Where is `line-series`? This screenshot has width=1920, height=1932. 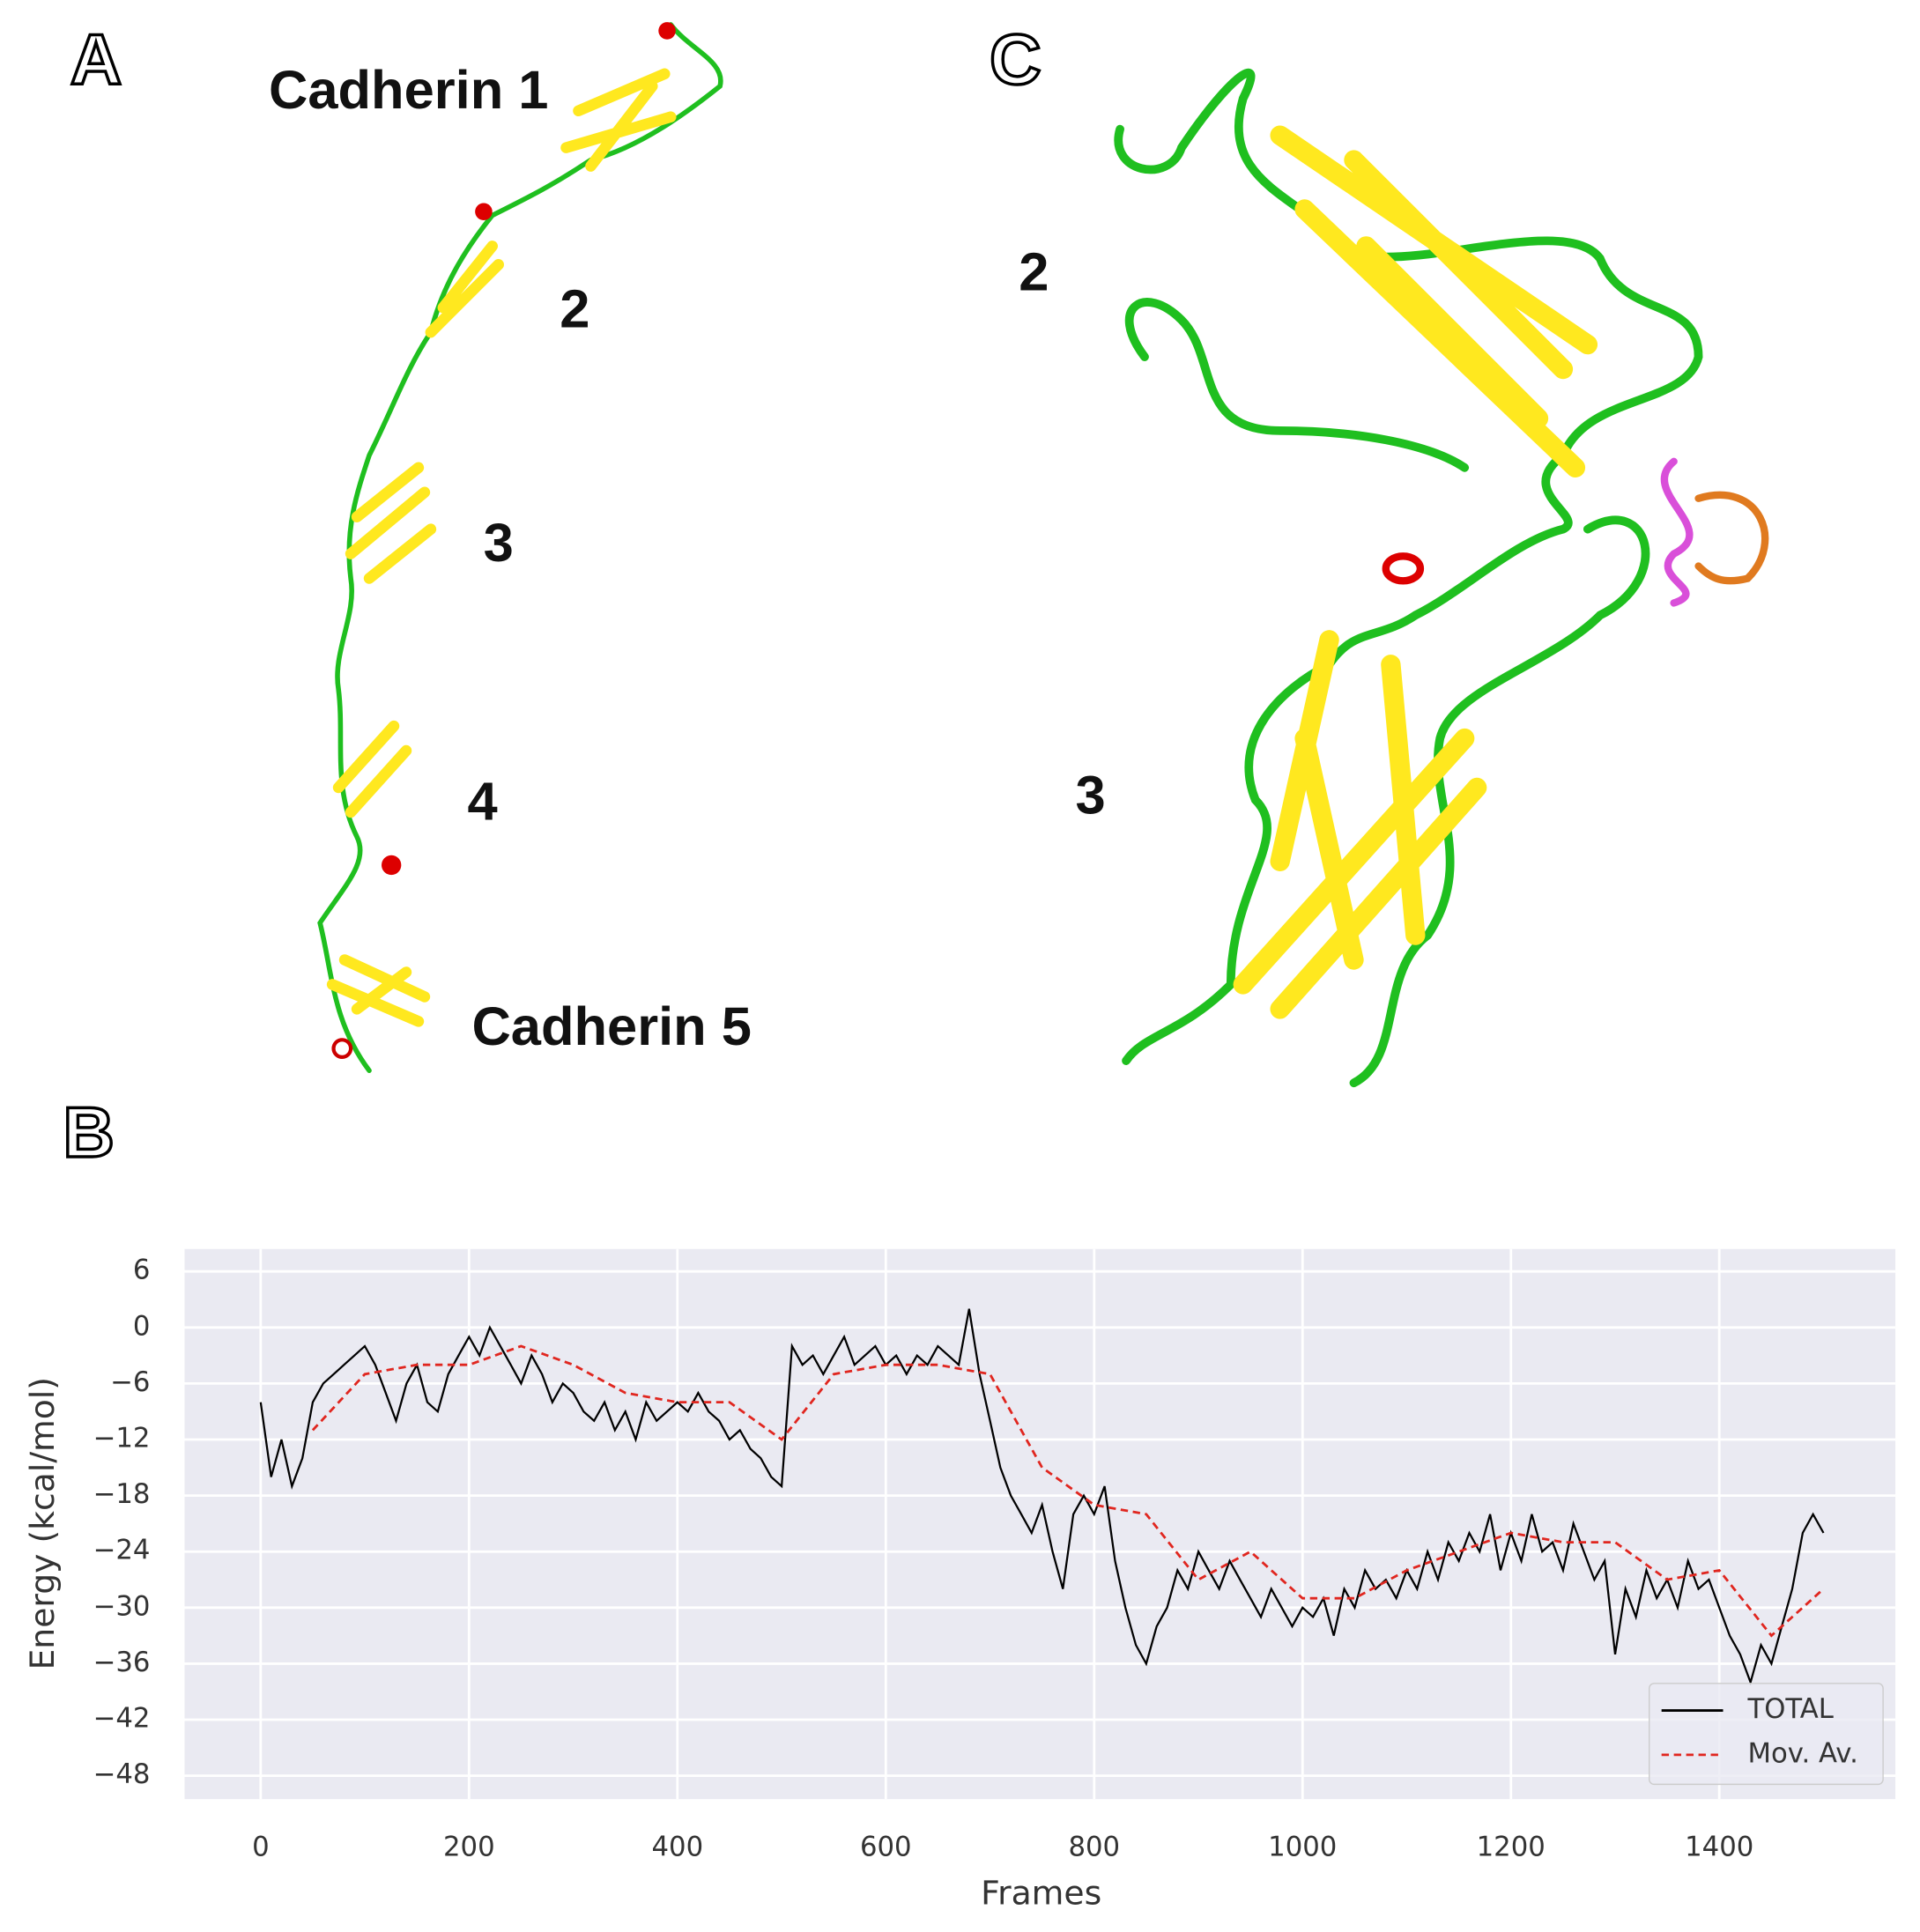 line-series is located at coordinates (1068, 1491).